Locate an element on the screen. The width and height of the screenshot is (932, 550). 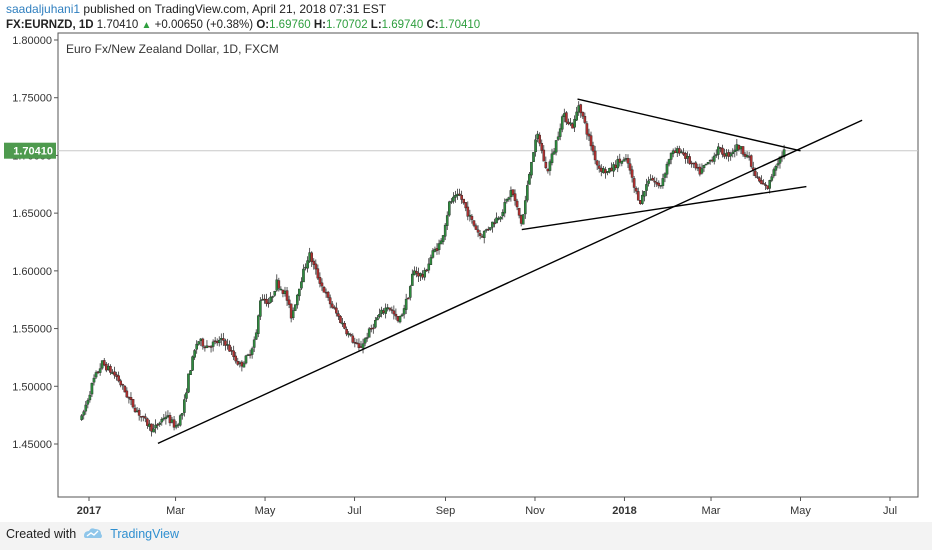
price-change: +0.00650 (+0.38%) is located at coordinates (204, 25).